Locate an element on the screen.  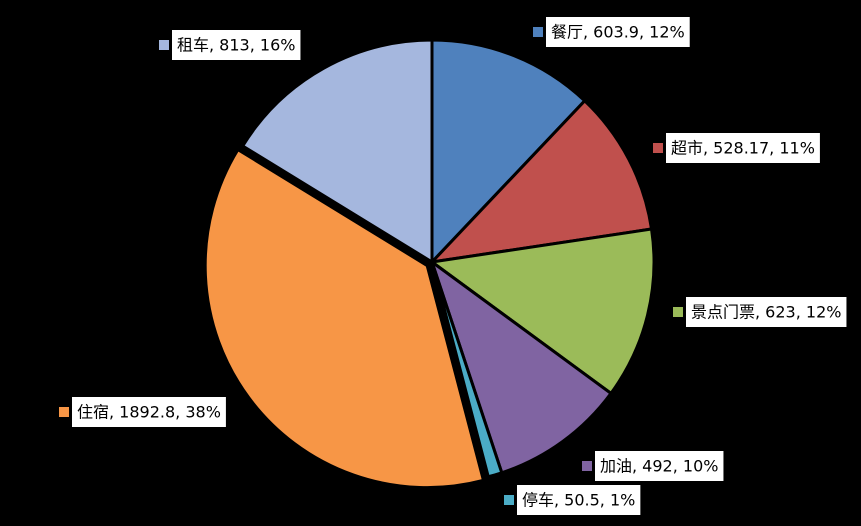
data-label: 景点门票, 623, 12% is located at coordinates (766, 312).